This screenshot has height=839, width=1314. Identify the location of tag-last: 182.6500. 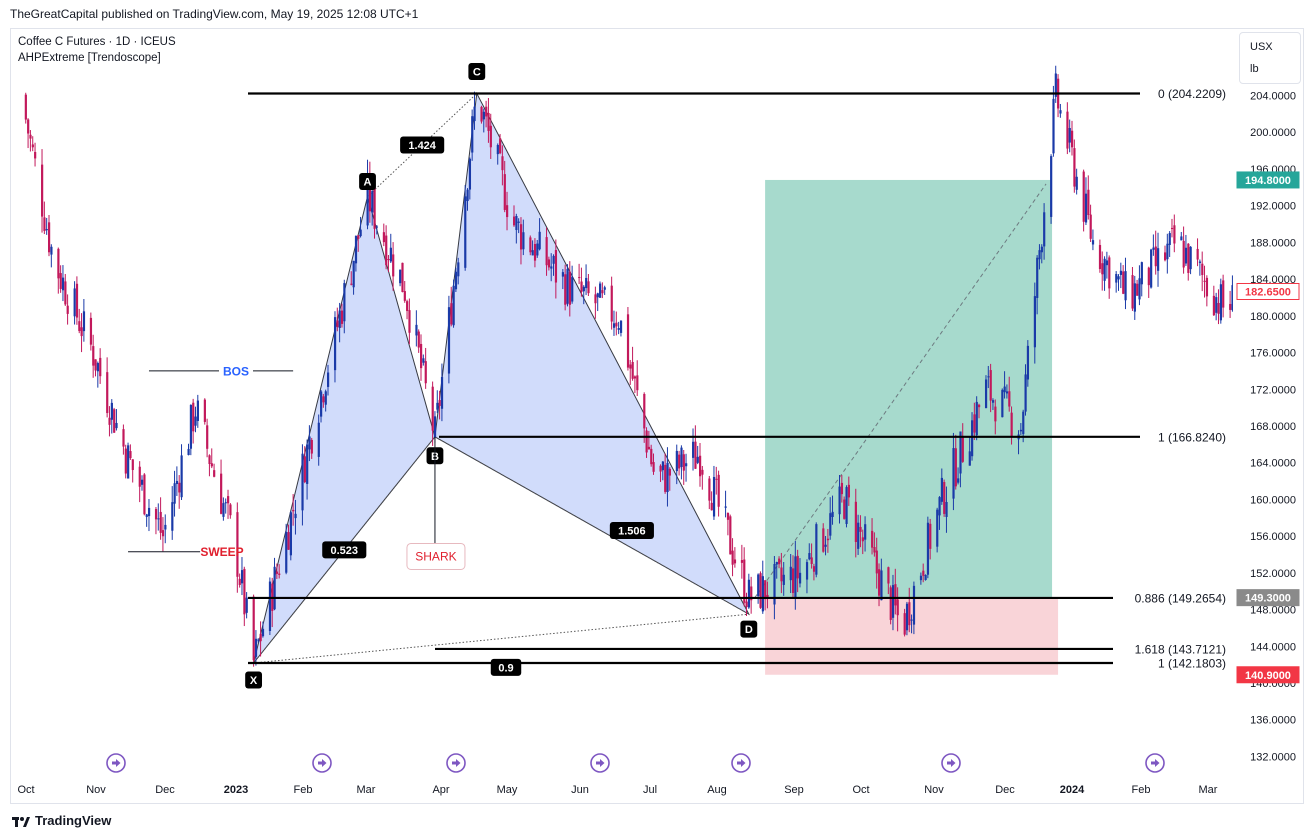
(1268, 292).